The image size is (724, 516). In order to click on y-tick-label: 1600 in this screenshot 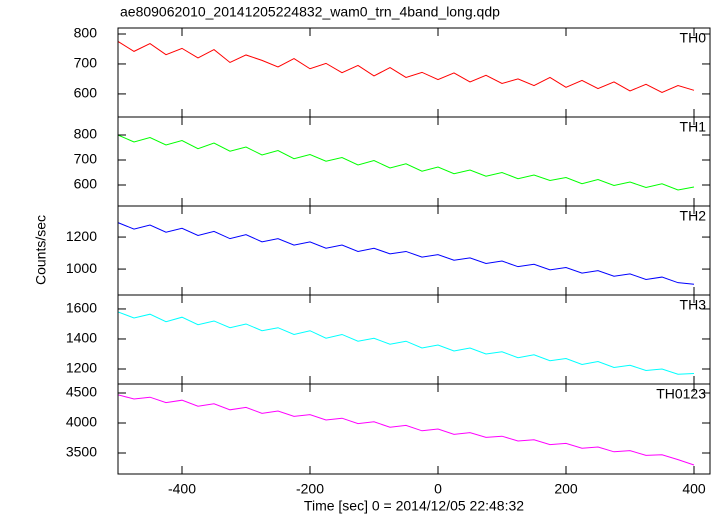, I will do `click(81, 308)`.